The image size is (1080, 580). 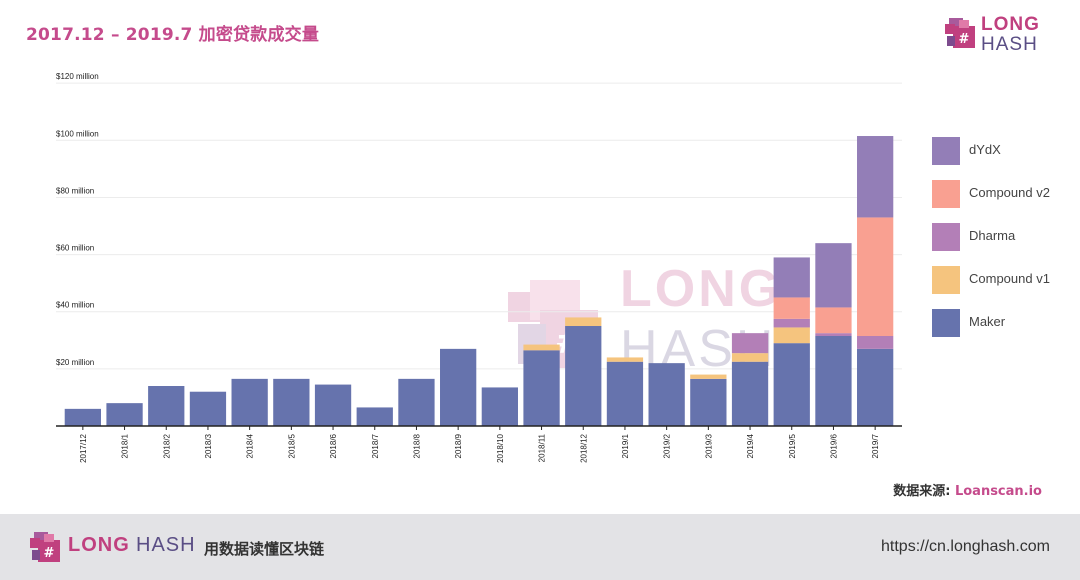 I want to click on y-tick-label: $80 million, so click(x=75, y=190).